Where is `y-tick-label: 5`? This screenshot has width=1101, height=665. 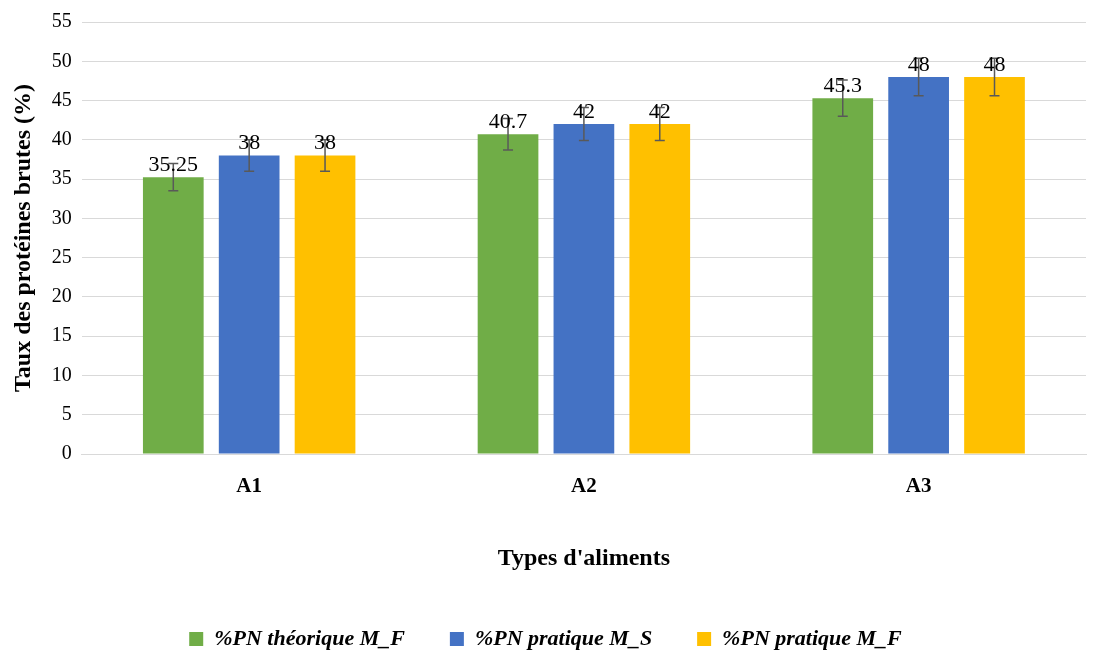 y-tick-label: 5 is located at coordinates (66, 412).